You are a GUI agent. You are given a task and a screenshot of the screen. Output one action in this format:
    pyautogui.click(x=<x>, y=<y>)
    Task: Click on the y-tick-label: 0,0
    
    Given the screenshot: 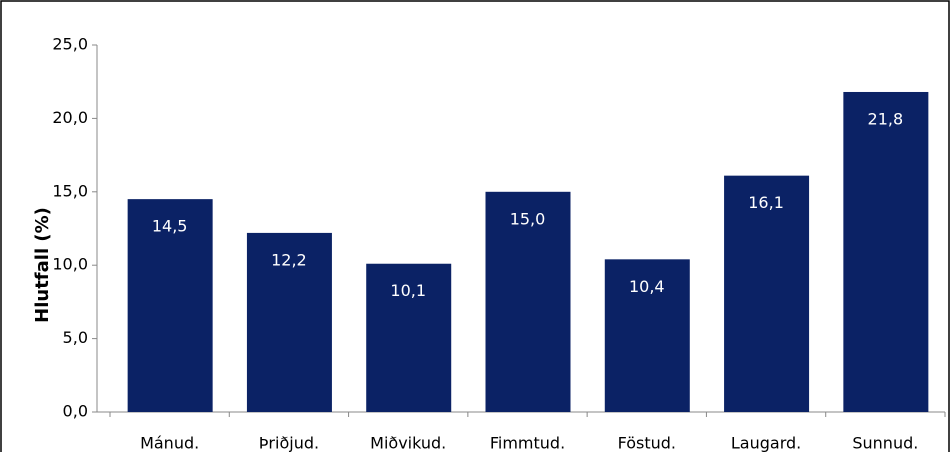 What is the action you would take?
    pyautogui.click(x=75, y=411)
    